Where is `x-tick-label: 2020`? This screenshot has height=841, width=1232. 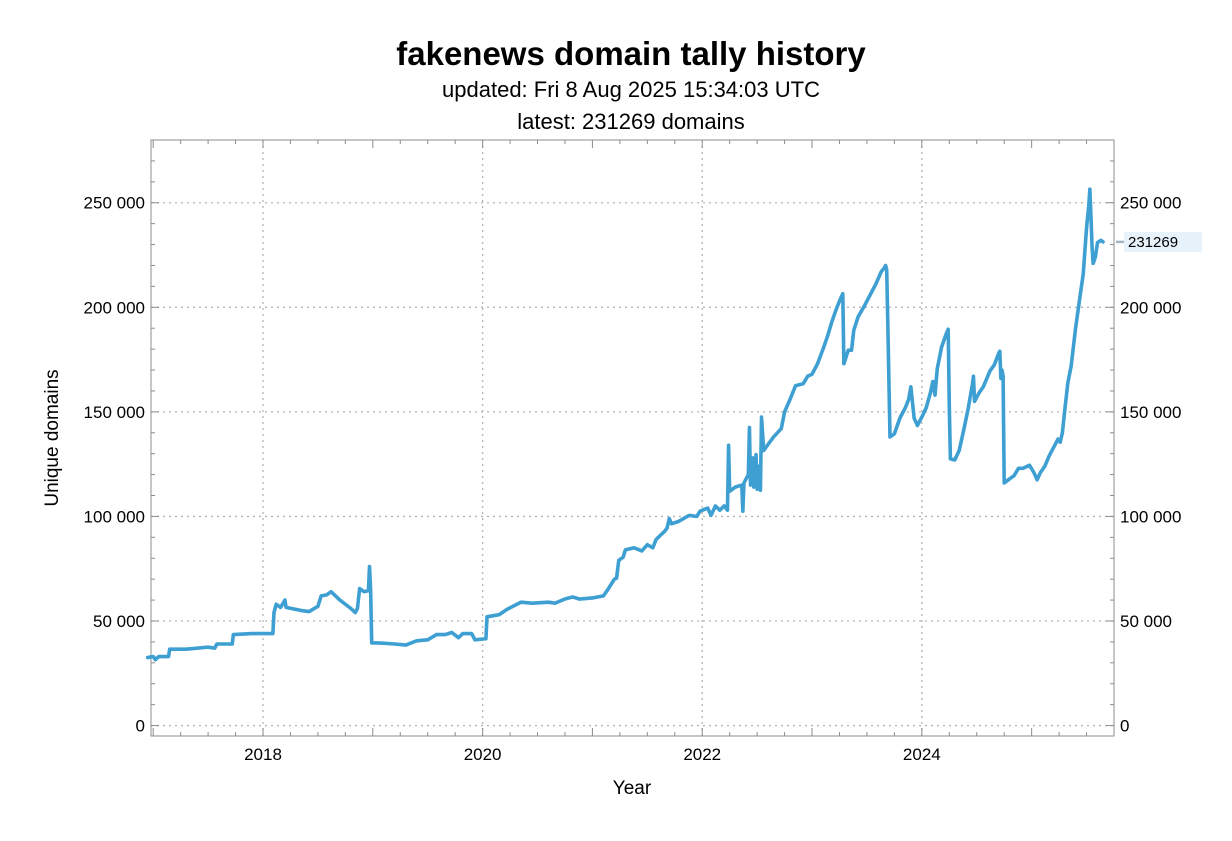
x-tick-label: 2020 is located at coordinates (483, 754).